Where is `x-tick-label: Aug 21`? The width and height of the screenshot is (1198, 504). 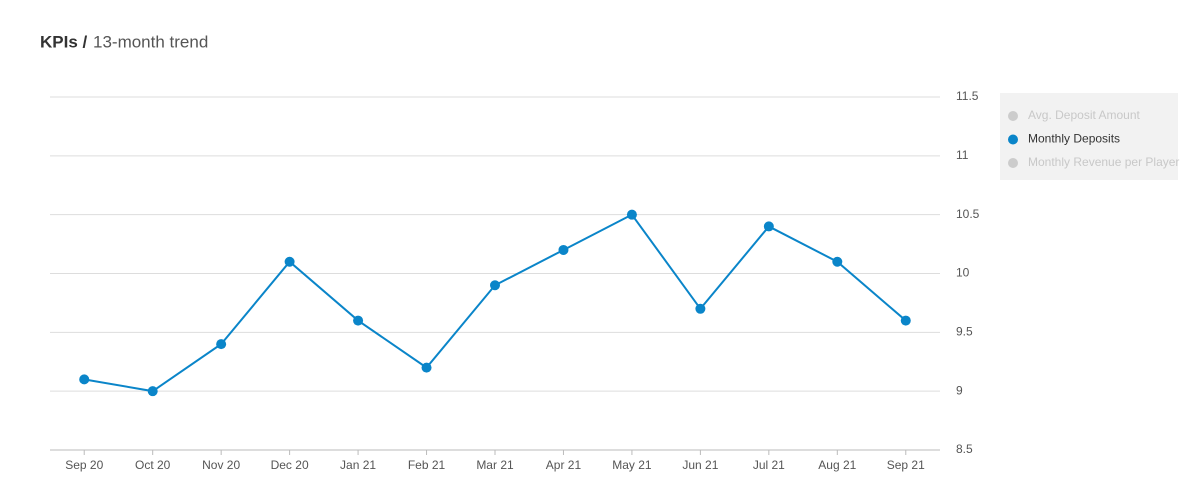
x-tick-label: Aug 21 is located at coordinates (837, 465).